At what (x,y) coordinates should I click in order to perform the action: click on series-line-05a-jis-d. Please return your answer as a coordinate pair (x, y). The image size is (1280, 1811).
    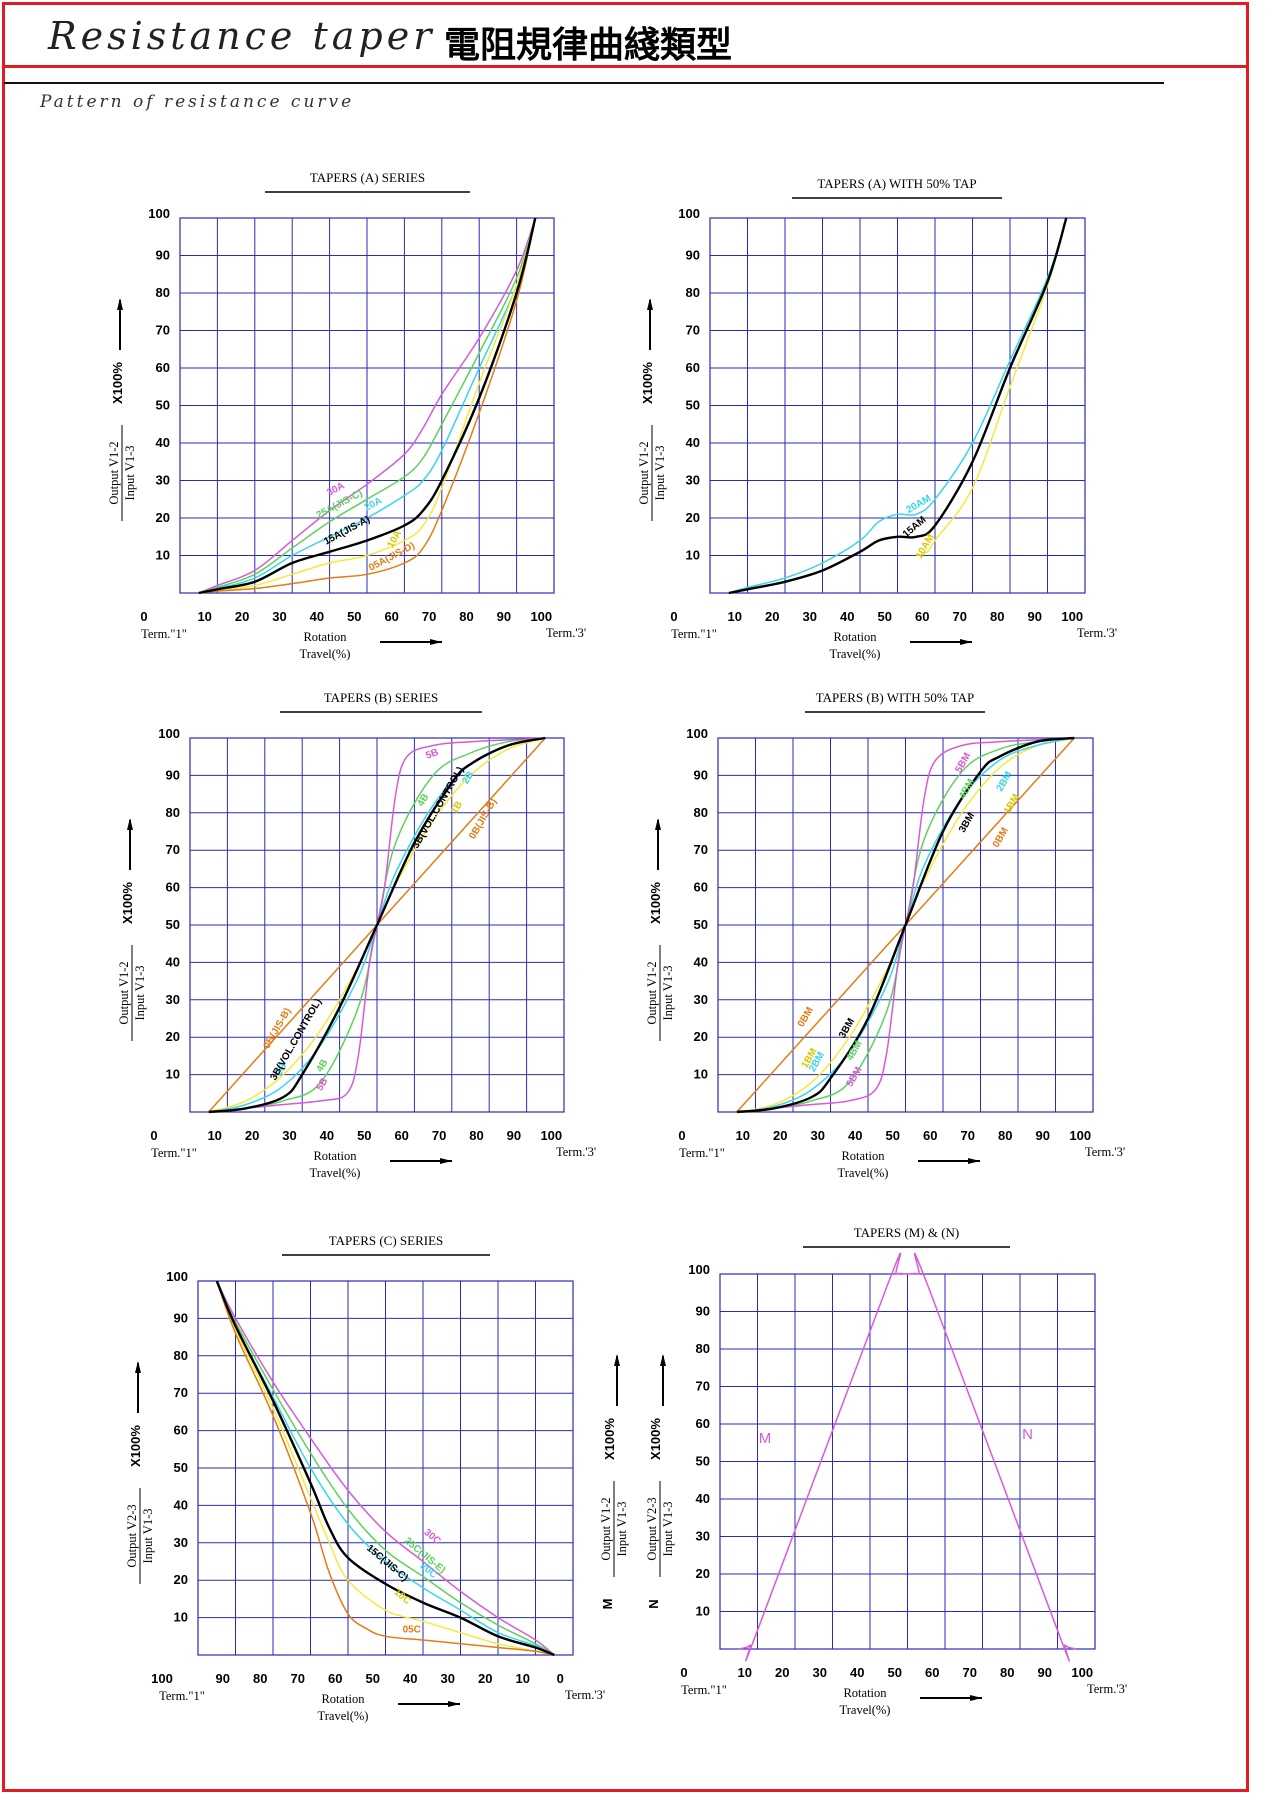
    Looking at the image, I should click on (367, 405).